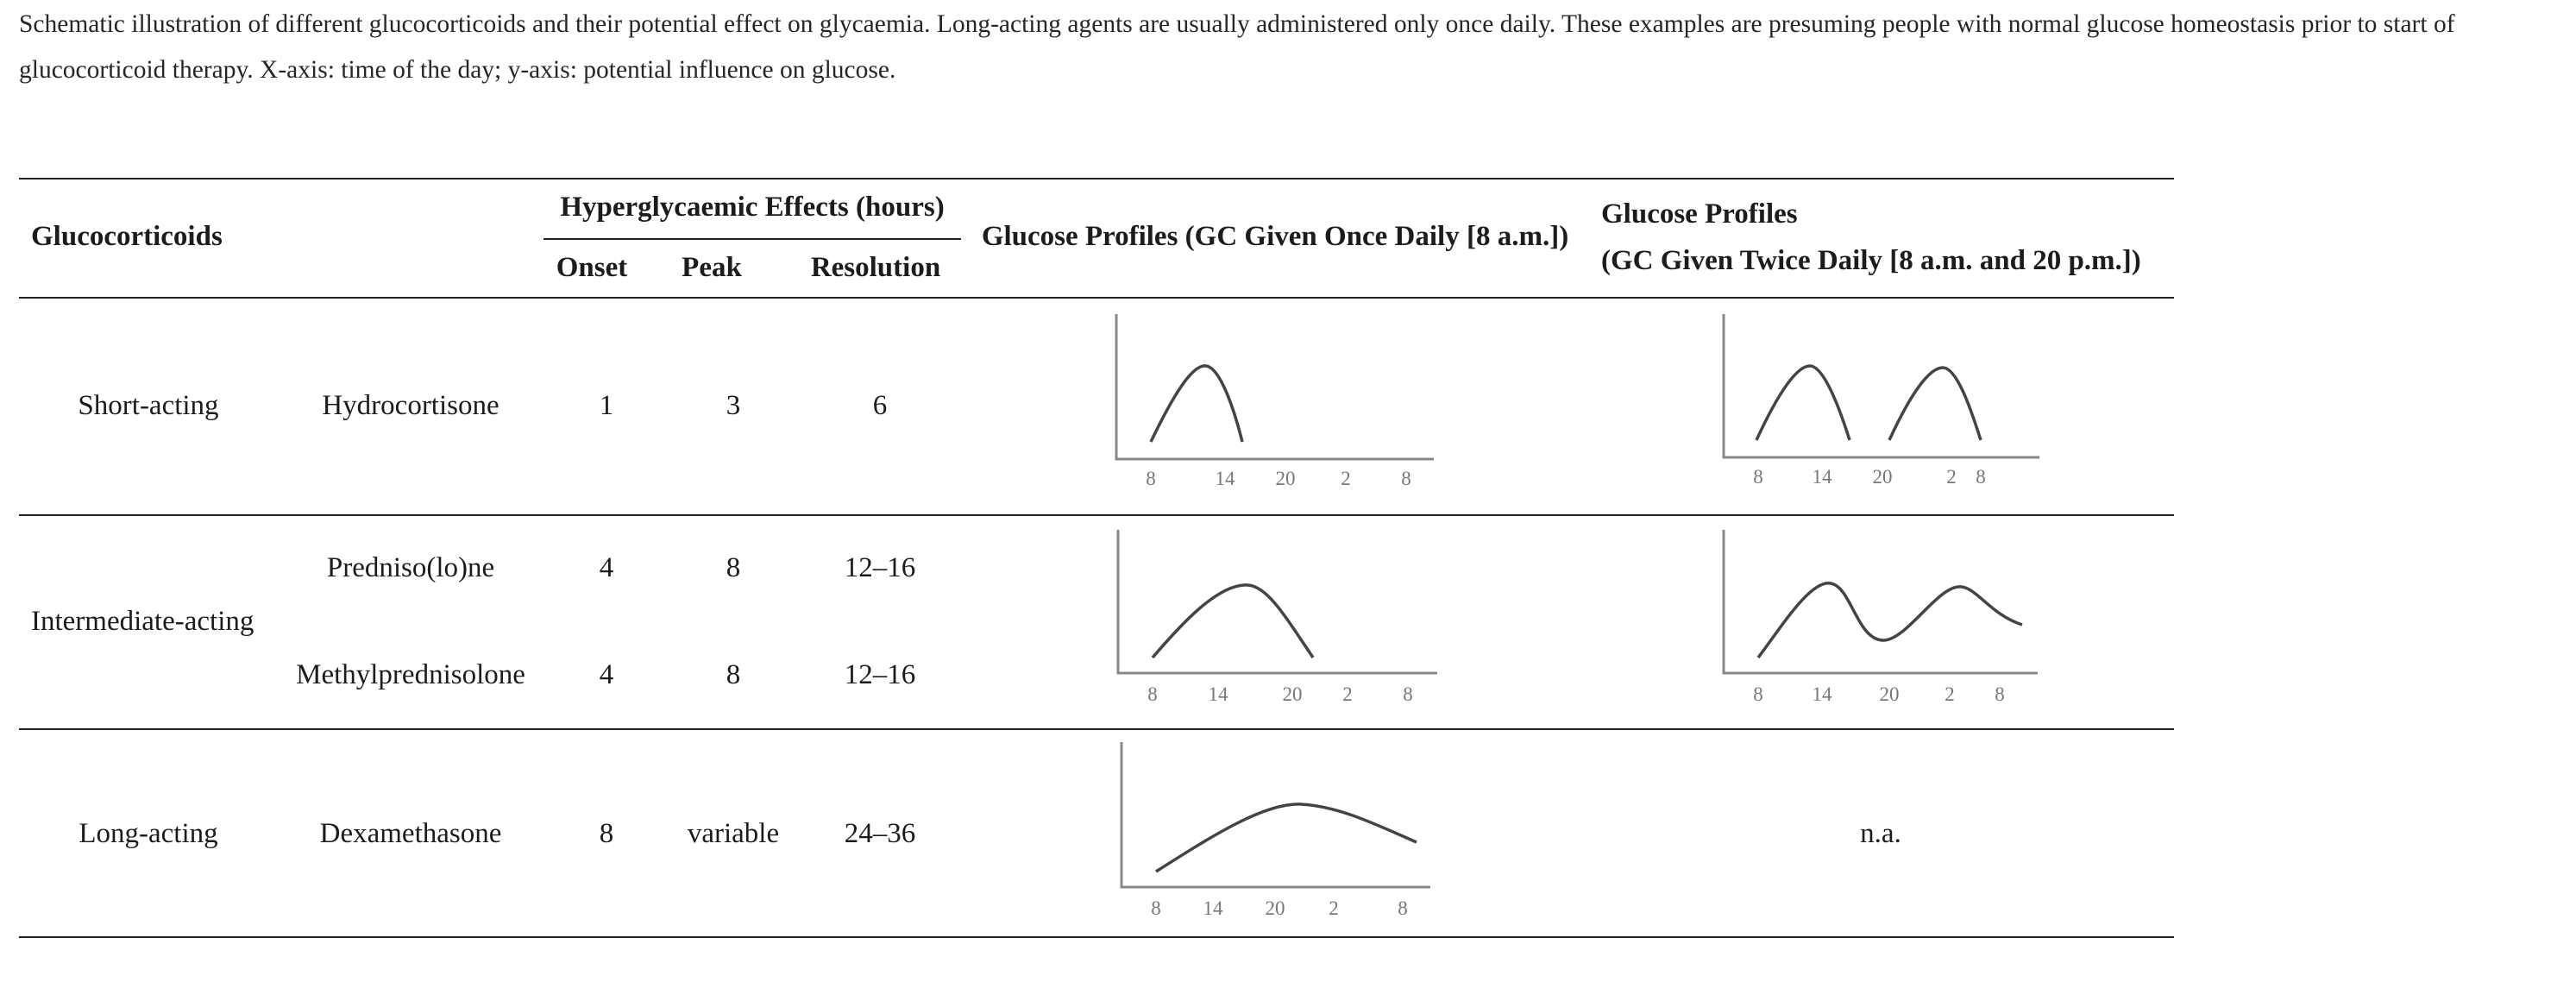 The width and height of the screenshot is (2576, 1001). I want to click on category-long-acting: Long-acting, so click(148, 833).